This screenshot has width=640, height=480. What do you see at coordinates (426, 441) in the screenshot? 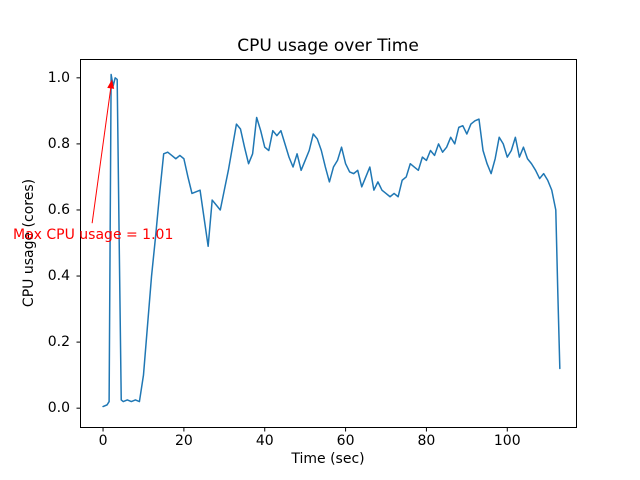
I see `x-tick-label: 80` at bounding box center [426, 441].